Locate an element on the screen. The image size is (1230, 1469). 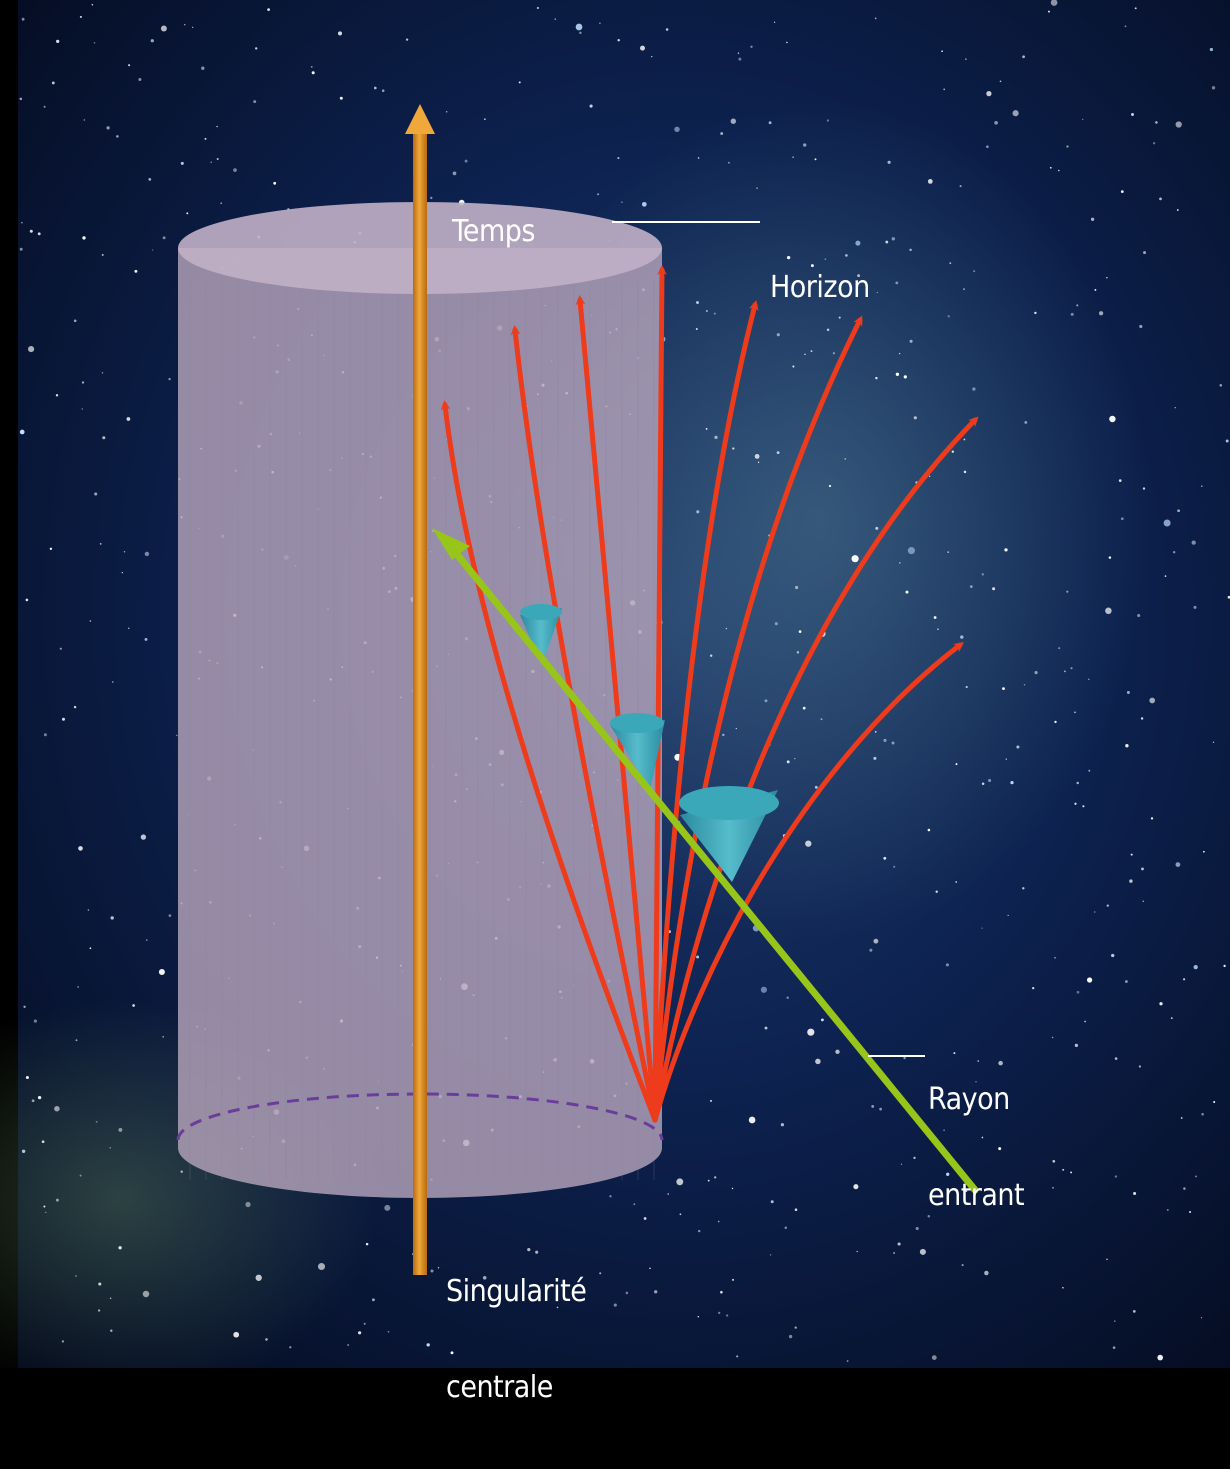
incoming-ray-head is located at coordinates (451, 544).